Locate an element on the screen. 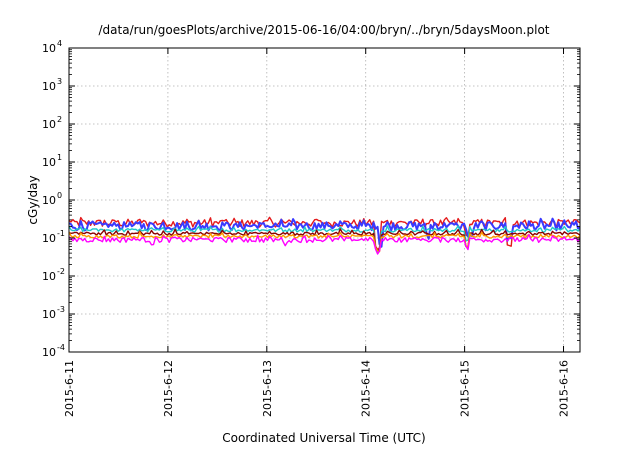  plot-area is located at coordinates (324, 235).